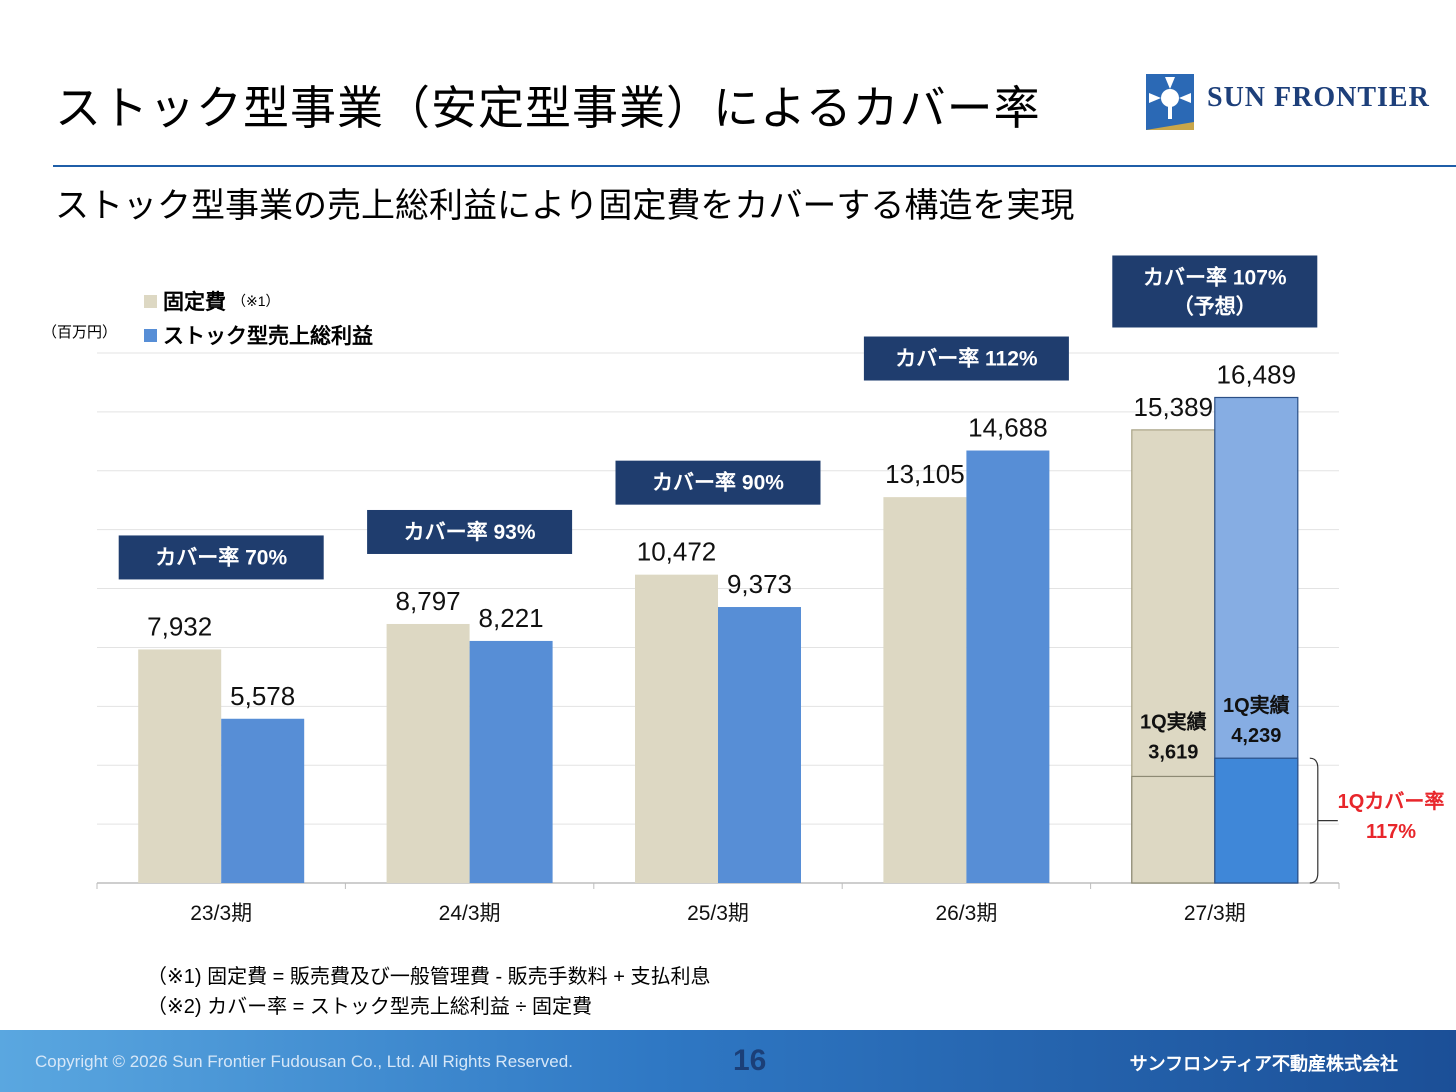  I want to click on data-label-fixed-cost: 8,797, so click(428, 601).